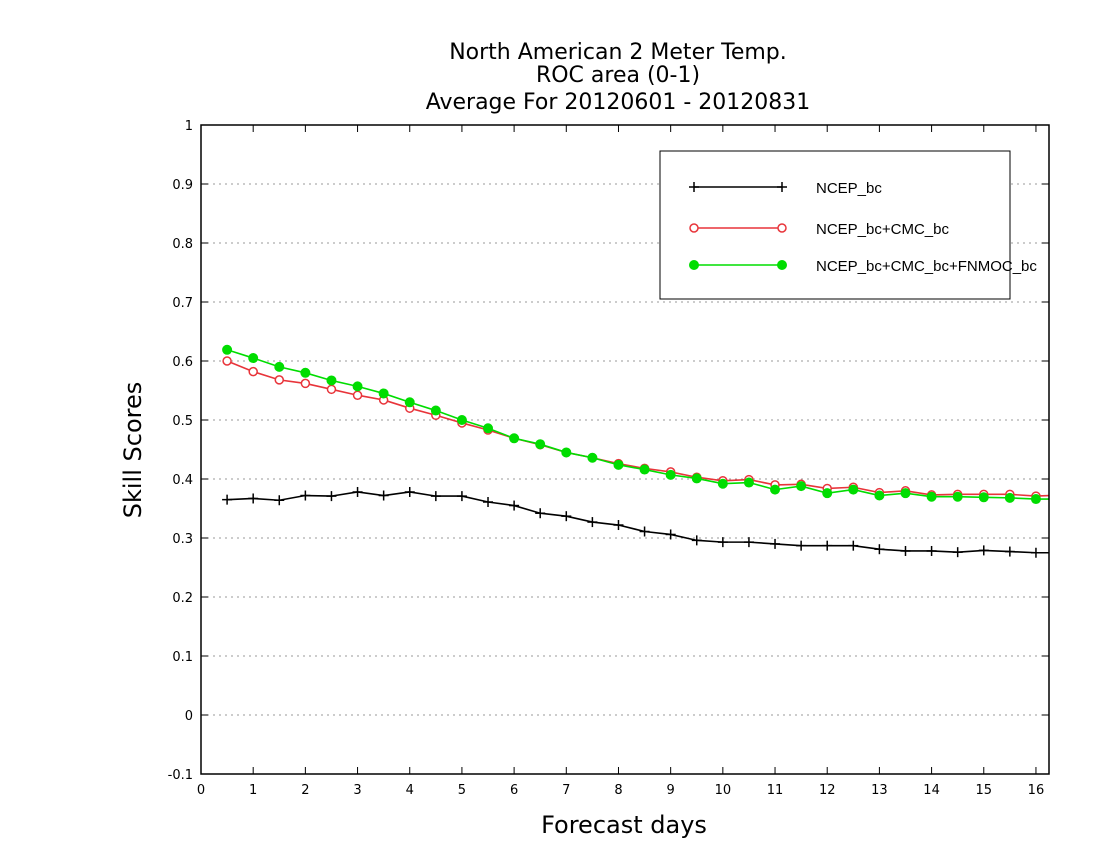 This screenshot has width=1100, height=850. What do you see at coordinates (201, 790) in the screenshot?
I see `x-tick-label: 0` at bounding box center [201, 790].